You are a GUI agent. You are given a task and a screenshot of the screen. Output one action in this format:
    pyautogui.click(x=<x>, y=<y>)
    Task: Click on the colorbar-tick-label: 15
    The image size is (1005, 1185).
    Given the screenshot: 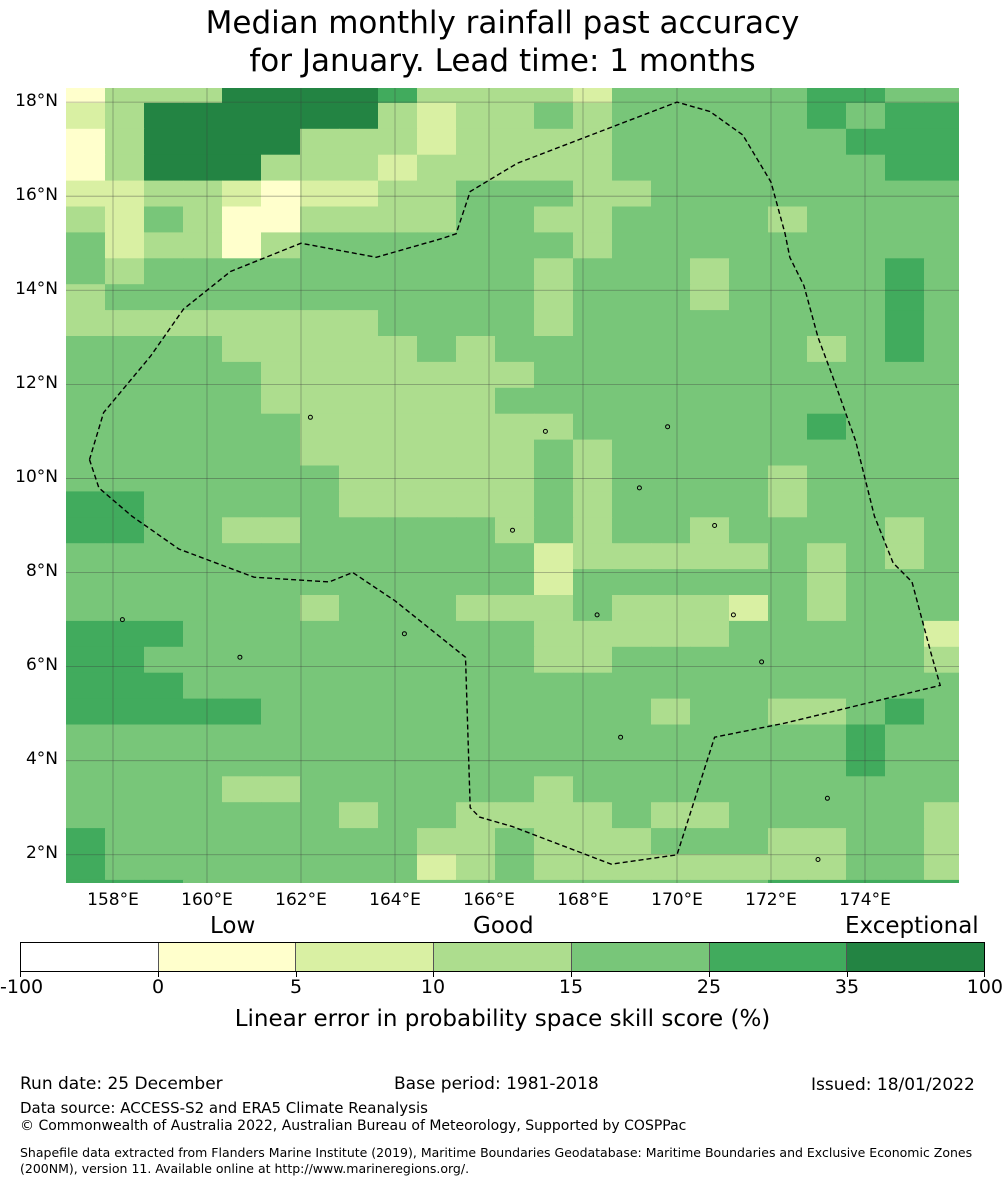 What is the action you would take?
    pyautogui.click(x=571, y=987)
    